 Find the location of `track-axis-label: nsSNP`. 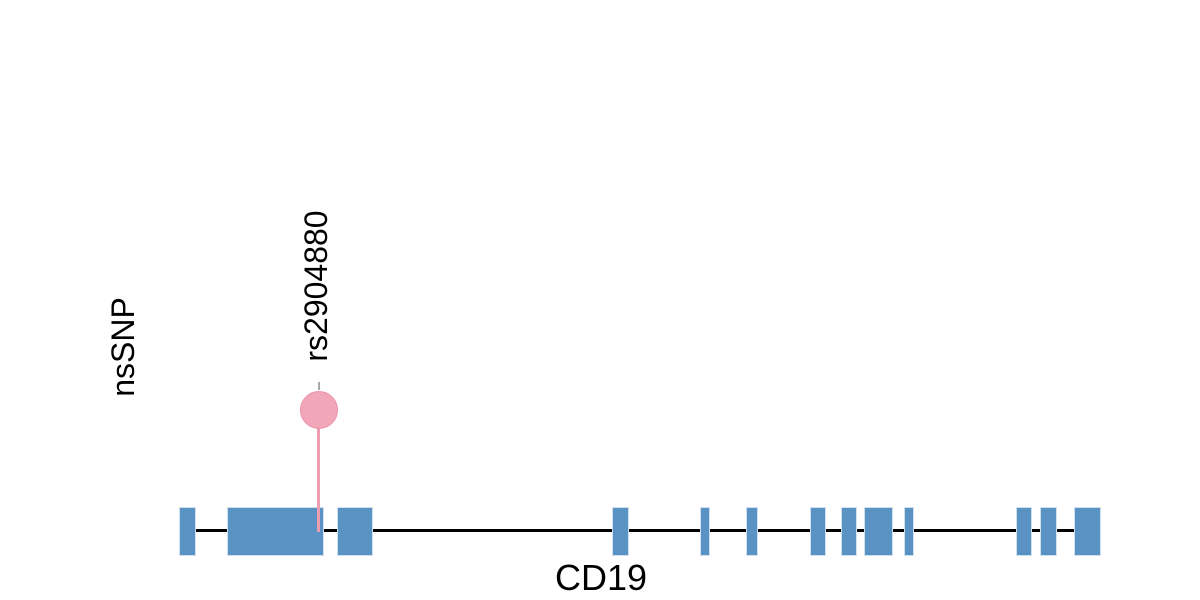

track-axis-label: nsSNP is located at coordinates (122, 347).